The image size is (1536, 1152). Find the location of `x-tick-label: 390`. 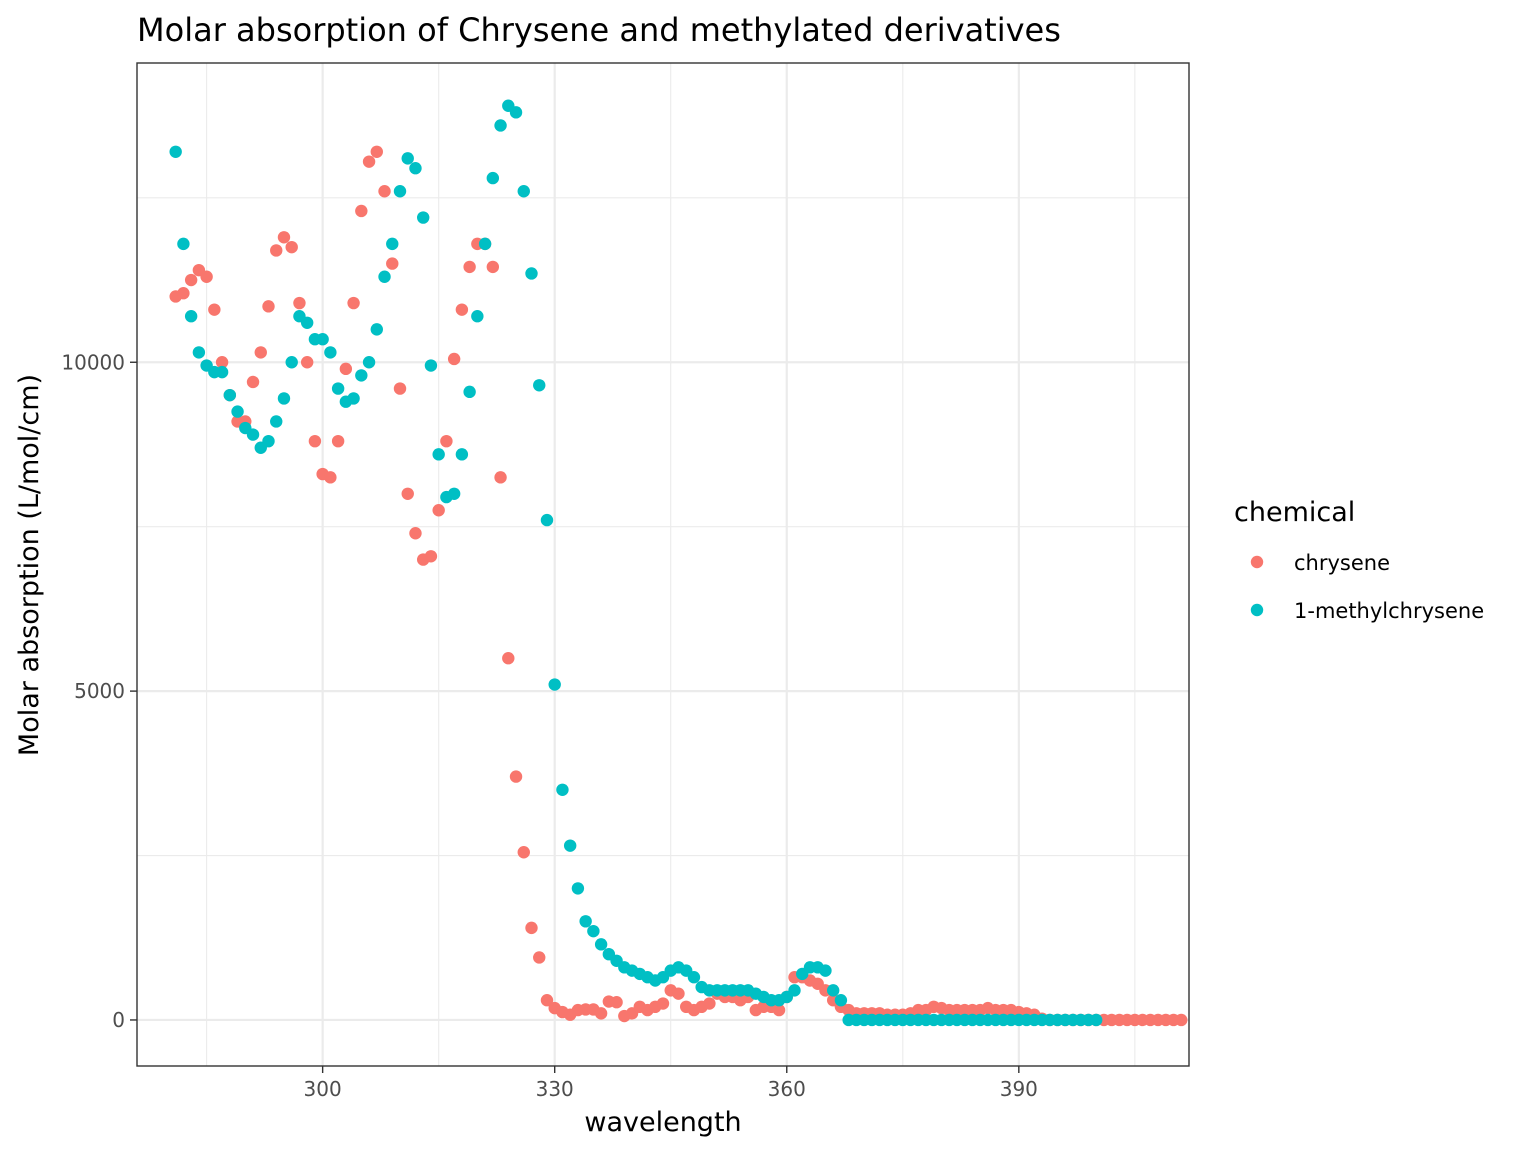

x-tick-label: 390 is located at coordinates (1019, 1089).